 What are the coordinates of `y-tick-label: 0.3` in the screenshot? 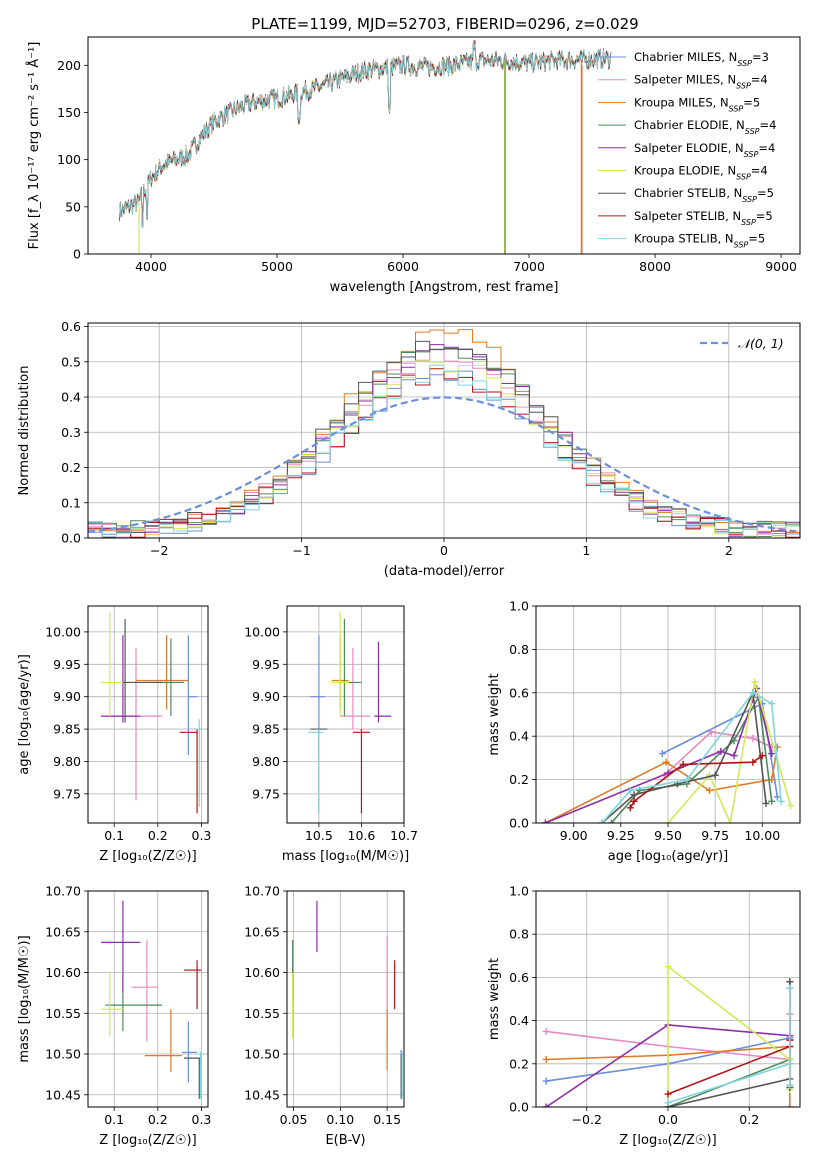 It's located at (71, 432).